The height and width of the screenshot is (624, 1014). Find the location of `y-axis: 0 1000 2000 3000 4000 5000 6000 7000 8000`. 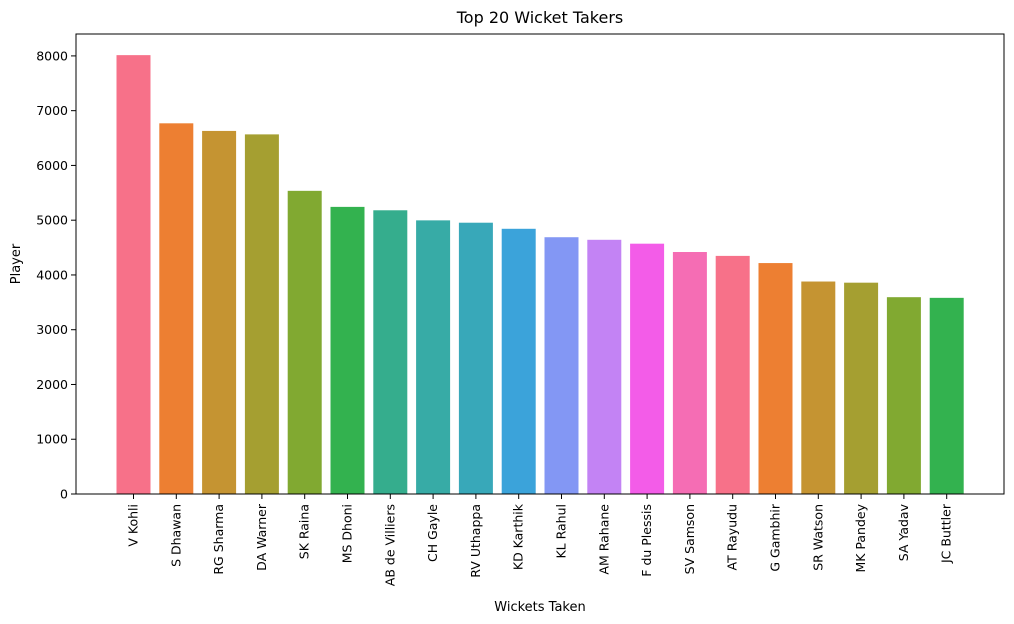

y-axis: 0 1000 2000 3000 4000 5000 6000 7000 8000 is located at coordinates (56, 275).